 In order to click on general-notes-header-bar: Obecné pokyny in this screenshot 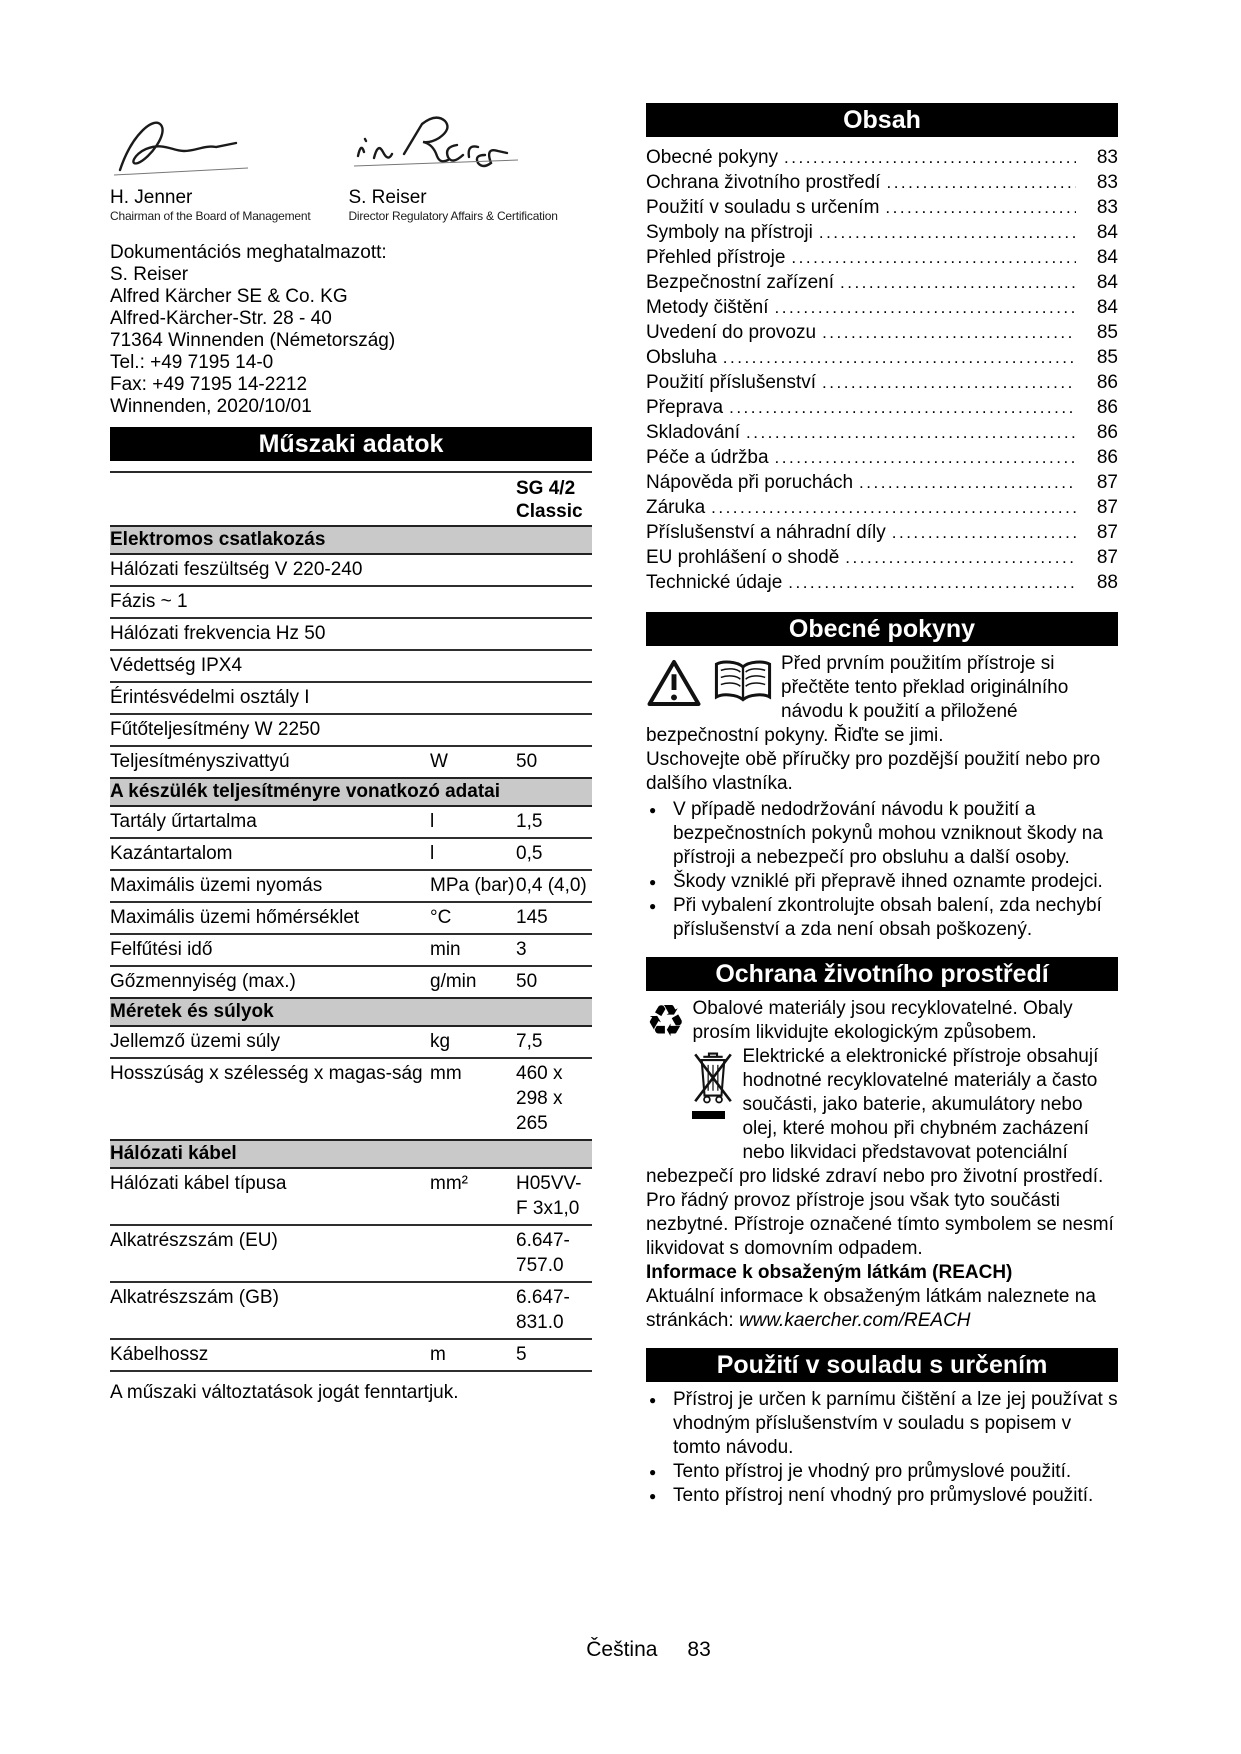, I will do `click(882, 629)`.